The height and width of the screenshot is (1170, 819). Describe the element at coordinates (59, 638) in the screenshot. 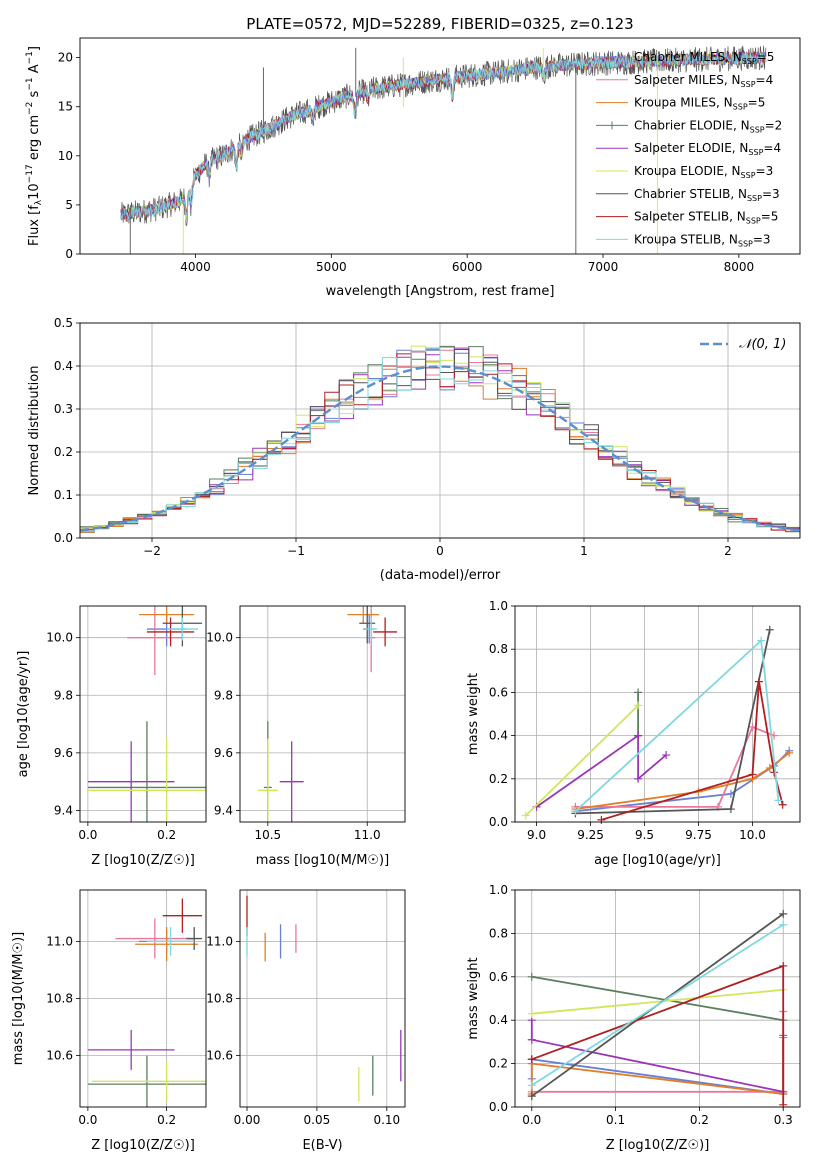

I see `age-vs-Z-ytick-label: 10.0` at that location.